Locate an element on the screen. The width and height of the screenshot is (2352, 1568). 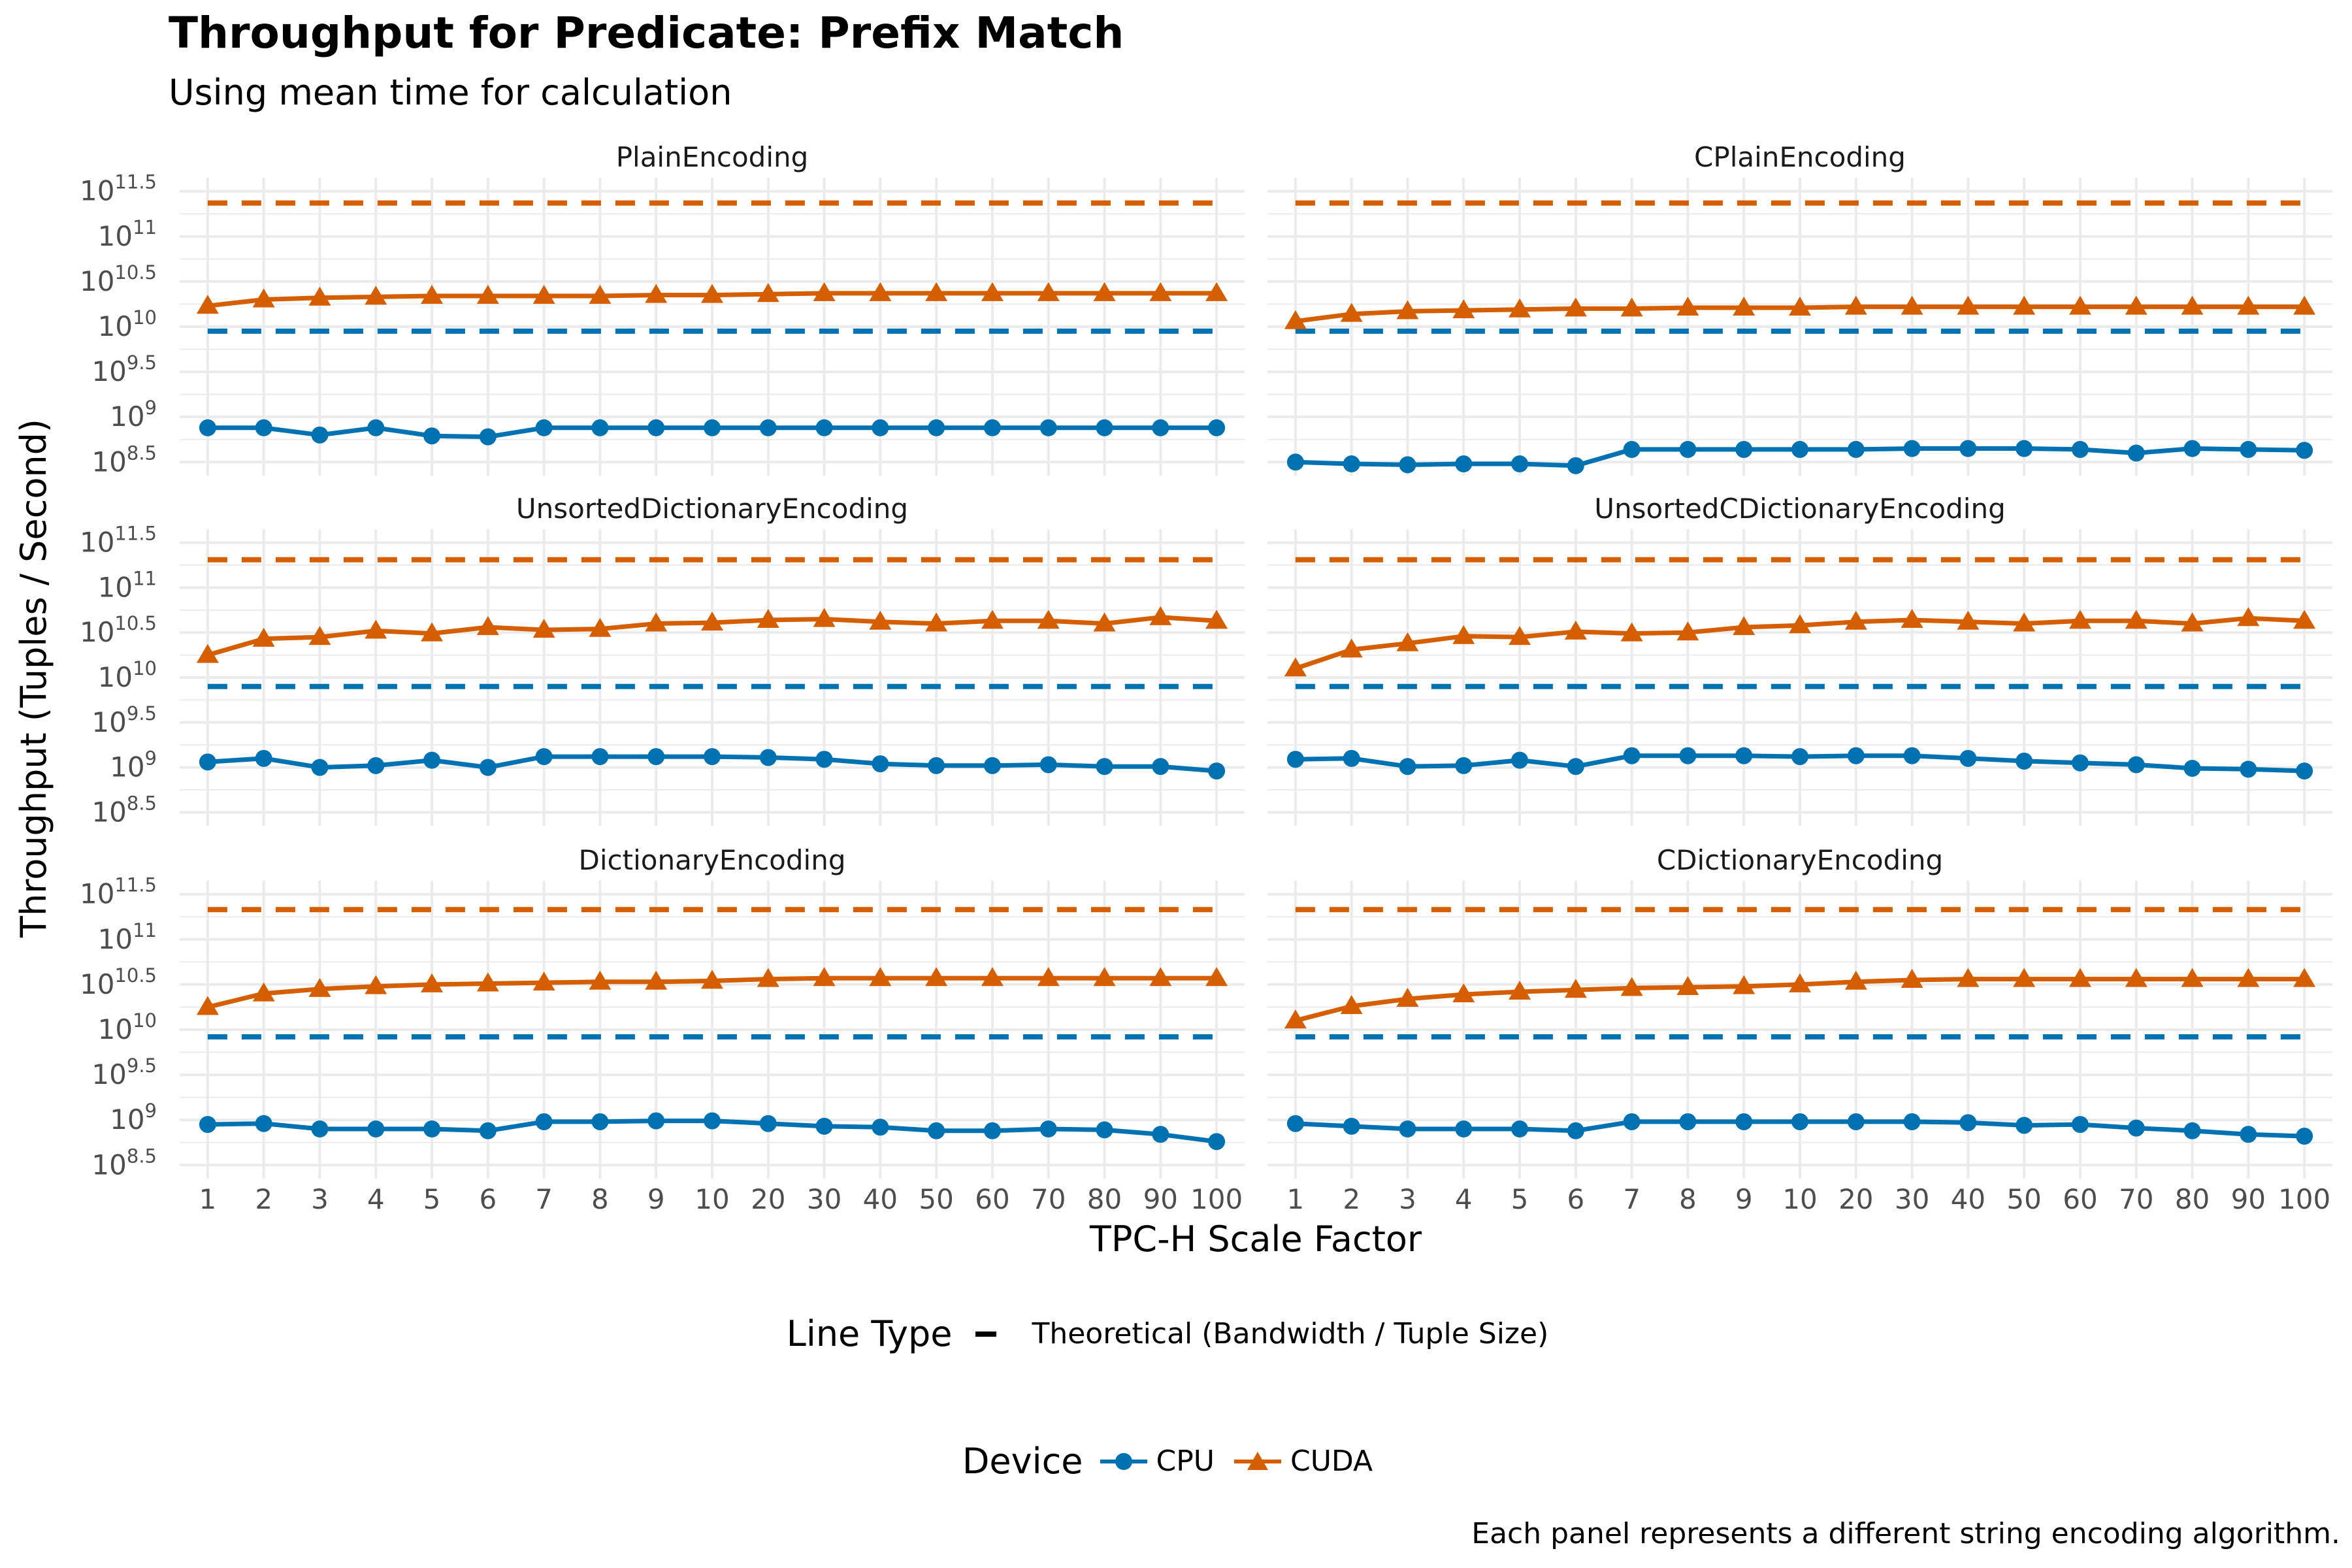
device-legend: Device CPU CUDA is located at coordinates (1176, 1461).